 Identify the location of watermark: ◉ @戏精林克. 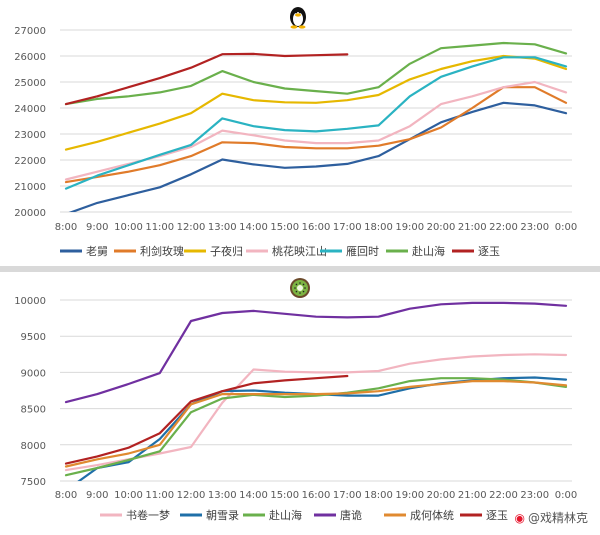
(551, 517).